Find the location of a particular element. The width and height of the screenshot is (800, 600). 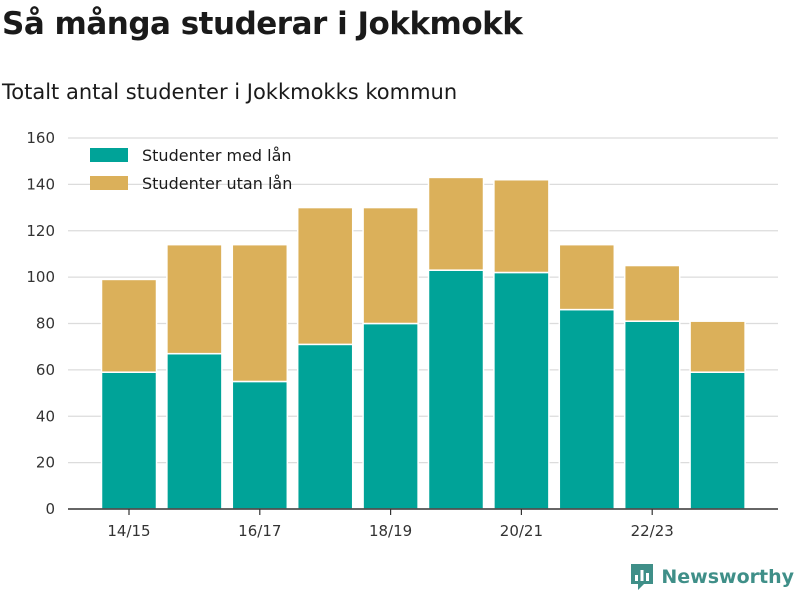

y-tick-label: 160 is located at coordinates (40, 138).